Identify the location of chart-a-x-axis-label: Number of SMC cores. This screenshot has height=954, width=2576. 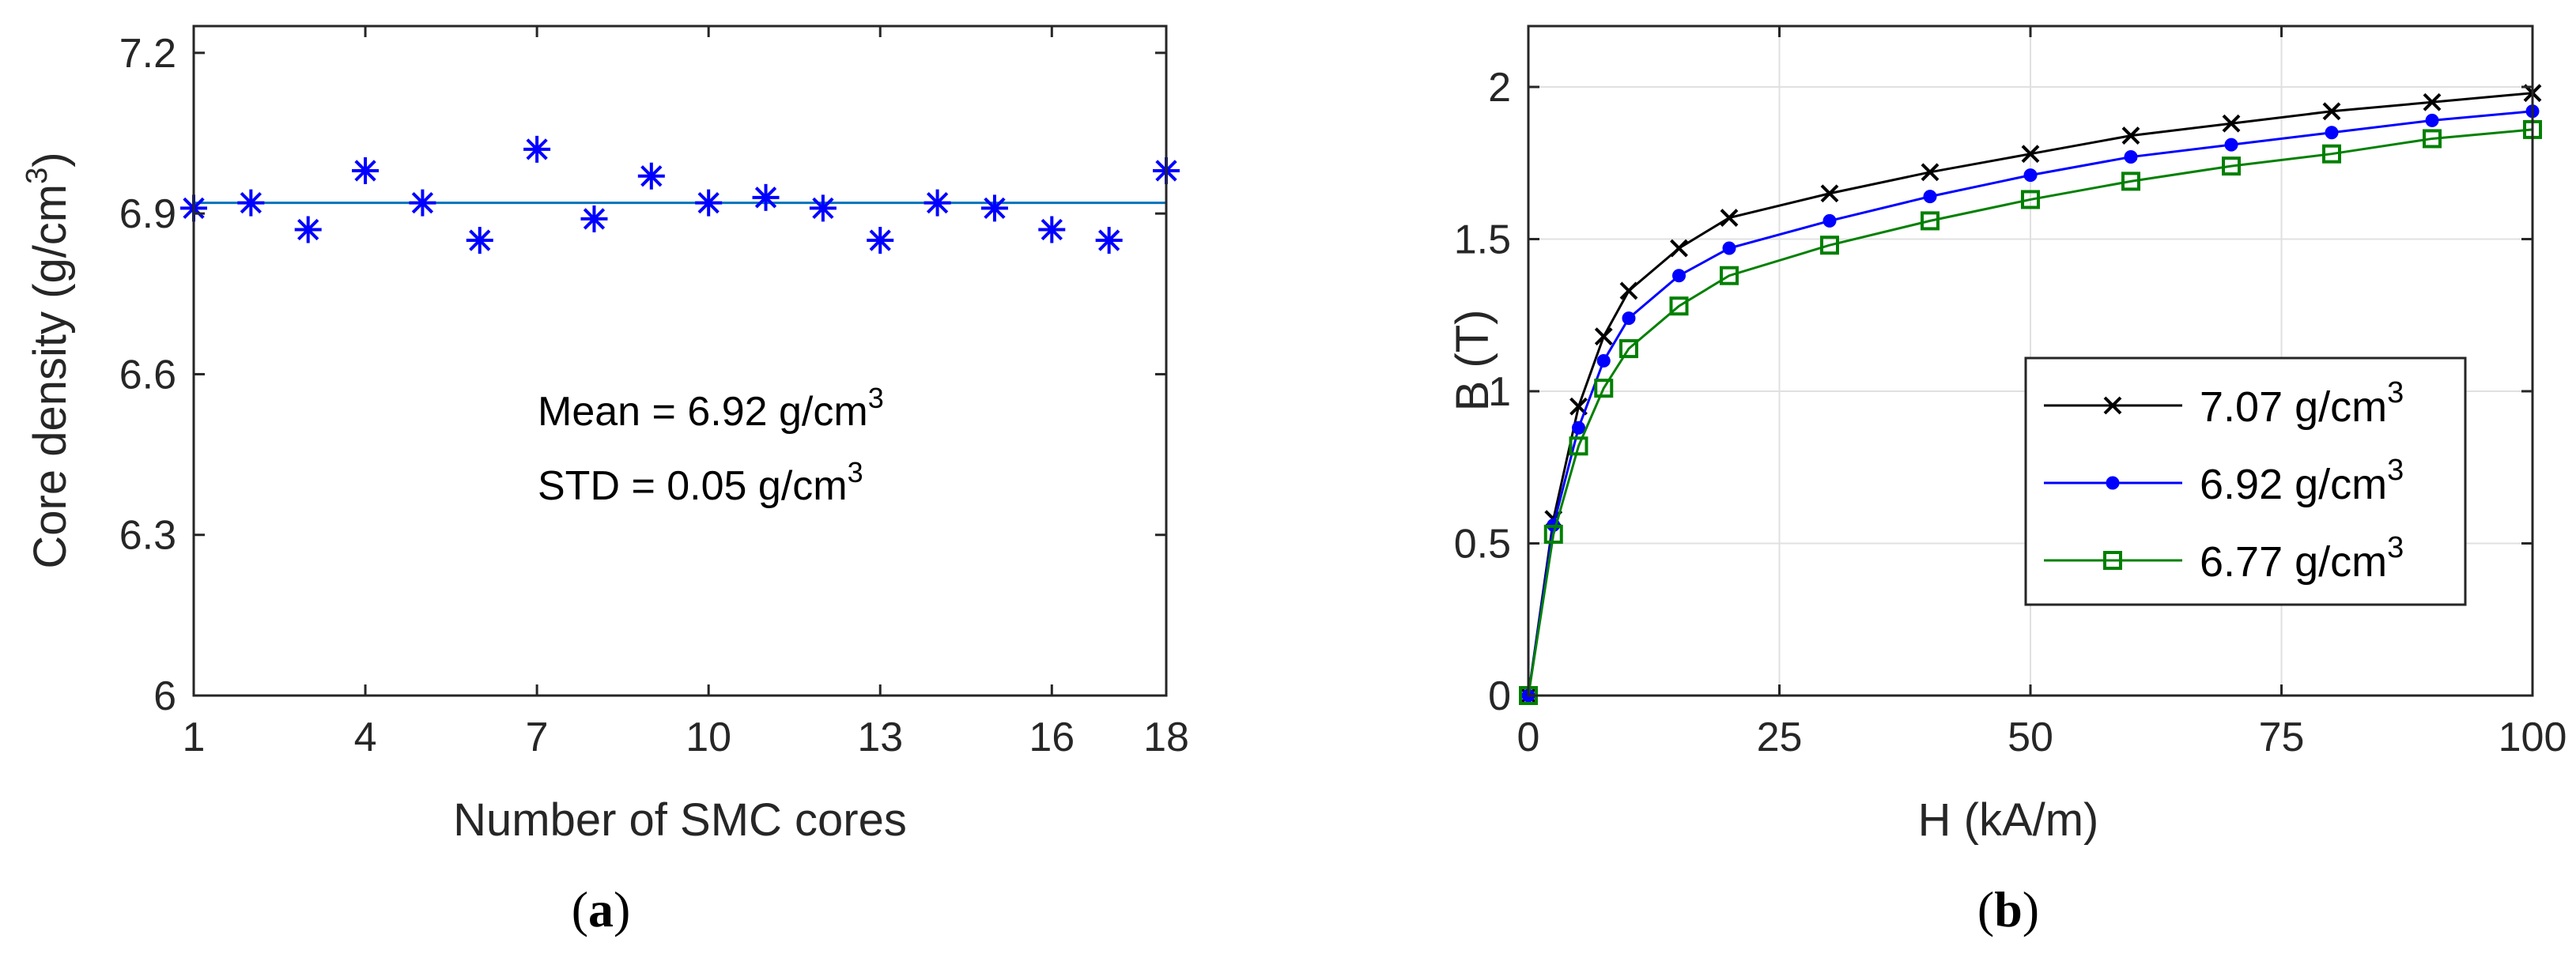
(680, 820).